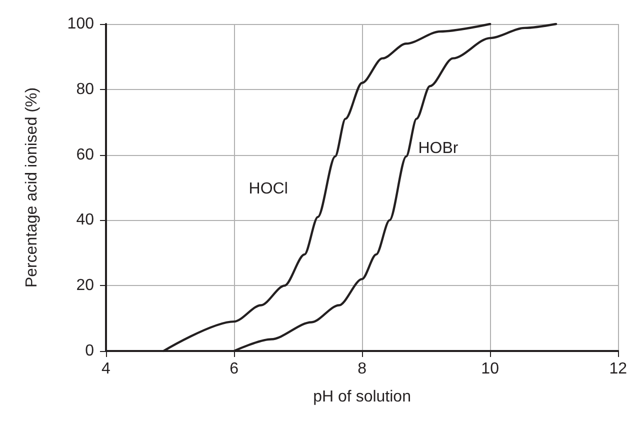  I want to click on x-tick-label: 8, so click(362, 369).